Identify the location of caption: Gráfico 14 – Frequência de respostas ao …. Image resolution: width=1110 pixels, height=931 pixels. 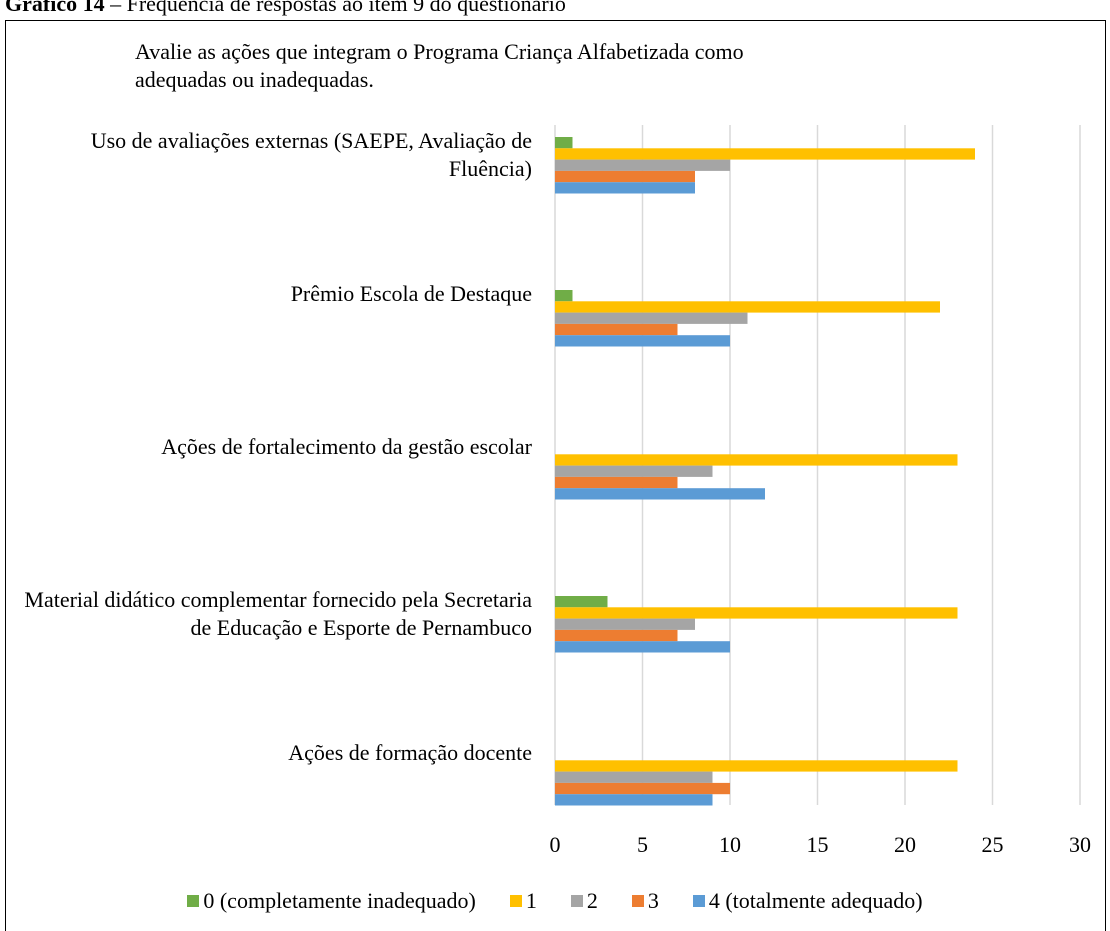
(285, 8).